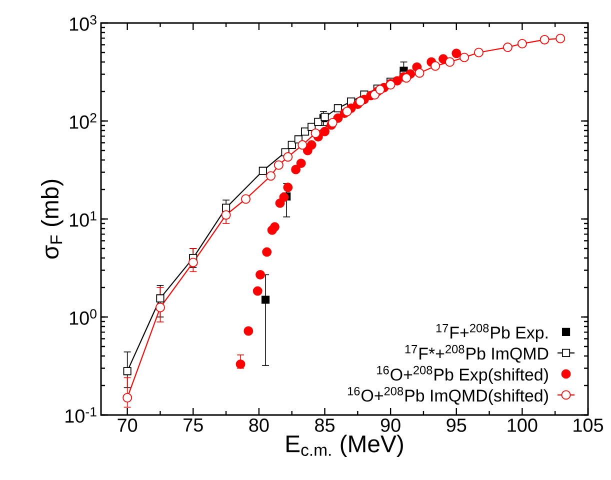 This screenshot has height=480, width=611. Describe the element at coordinates (448, 395) in the screenshot. I see `legend-label: $^{16}$O+$^{208}$Pb ImQMD(shifted)` at that location.